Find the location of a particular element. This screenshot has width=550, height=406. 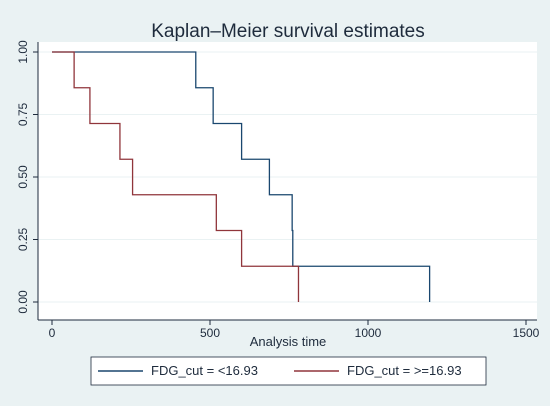

y-tick-label-1: 0.25 is located at coordinates (23, 239).